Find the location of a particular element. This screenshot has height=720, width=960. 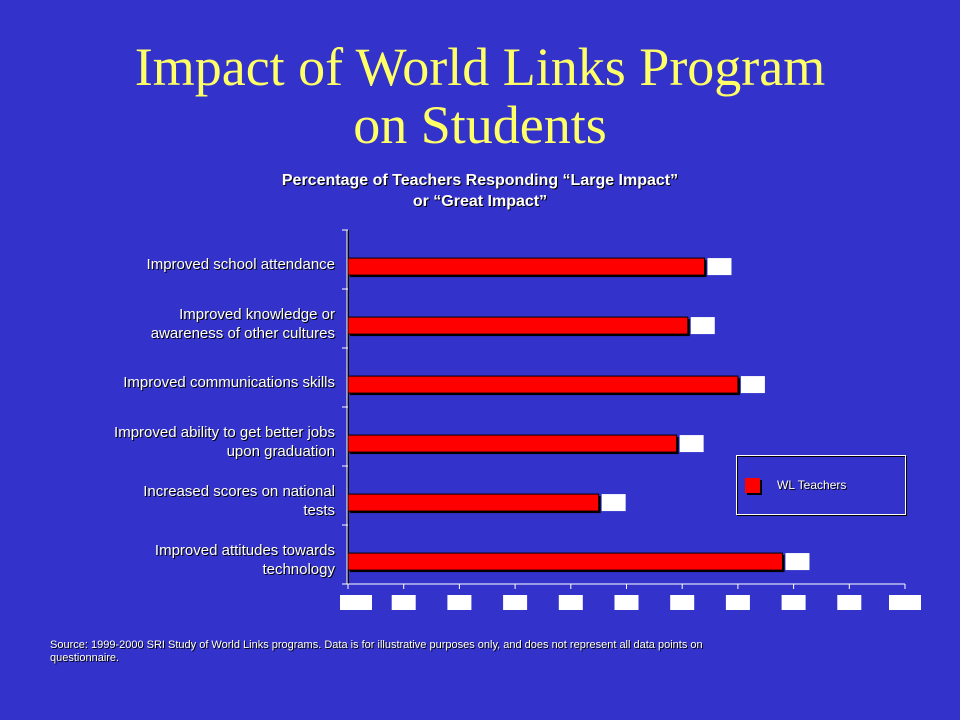

slide-title-line2: on Students is located at coordinates (480, 125).